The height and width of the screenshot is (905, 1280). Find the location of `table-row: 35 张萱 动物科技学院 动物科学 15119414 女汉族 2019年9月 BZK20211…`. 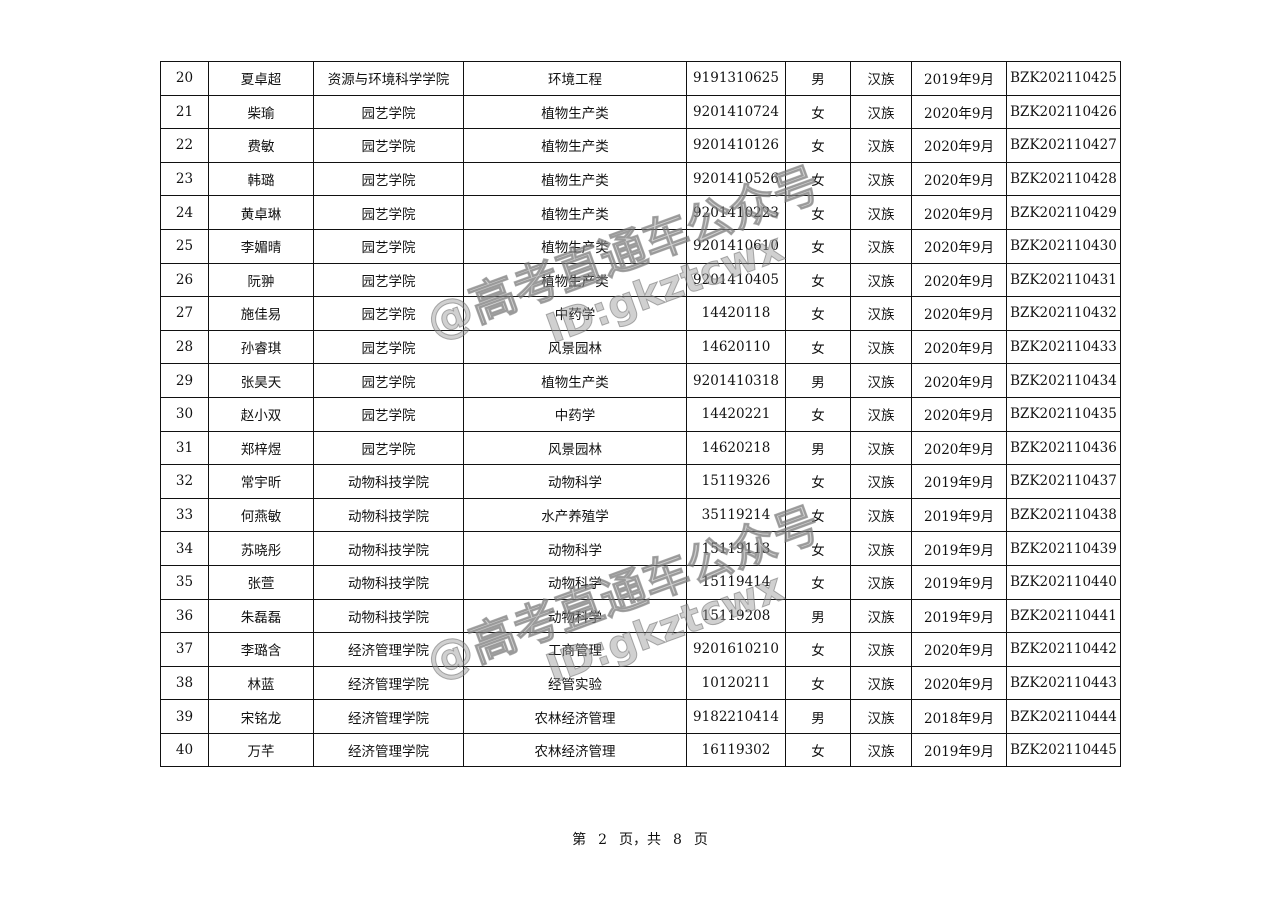

table-row: 35 张萱 动物科技学院 动物科学 15119414 女汉族 2019年9月 BZK20211… is located at coordinates (640, 582).